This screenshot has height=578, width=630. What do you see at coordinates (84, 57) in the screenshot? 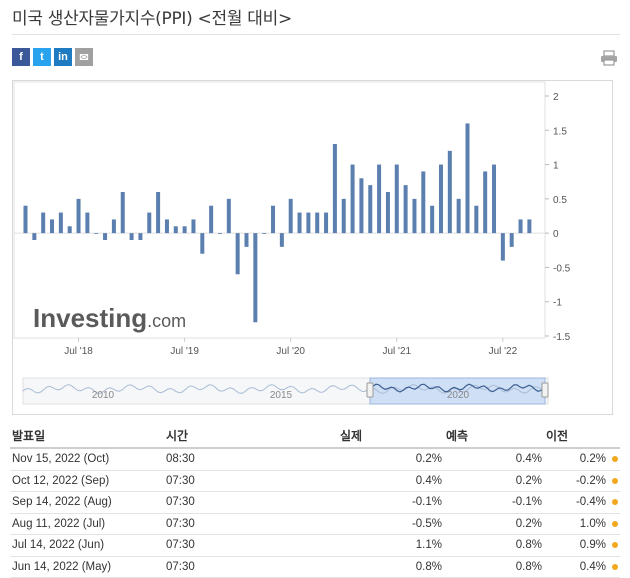
I see `email-share-button: ✉` at bounding box center [84, 57].